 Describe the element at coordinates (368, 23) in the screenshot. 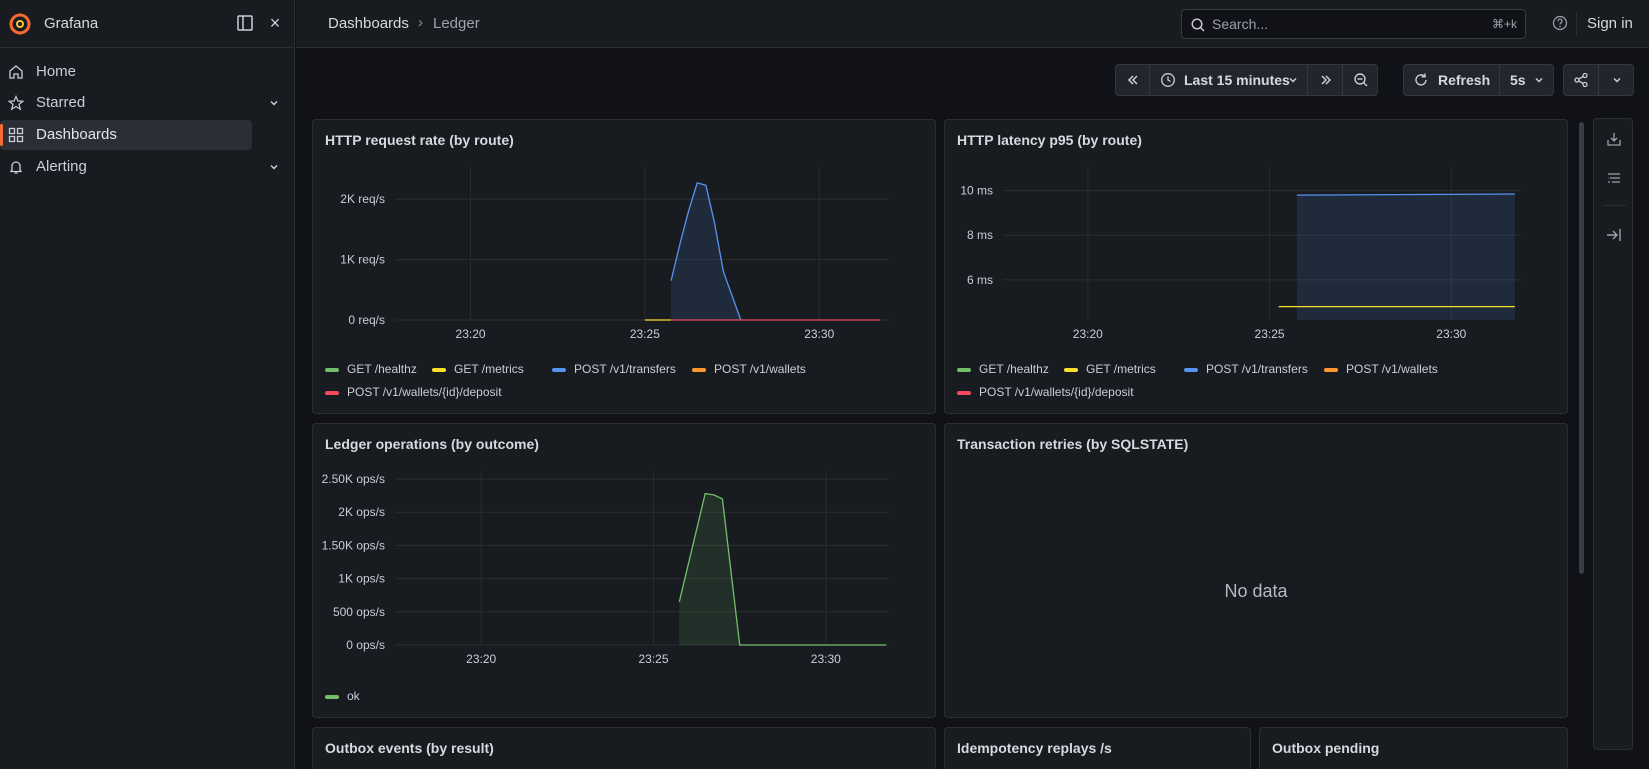

I see `breadcrumb-dashboards: Dashboards` at that location.